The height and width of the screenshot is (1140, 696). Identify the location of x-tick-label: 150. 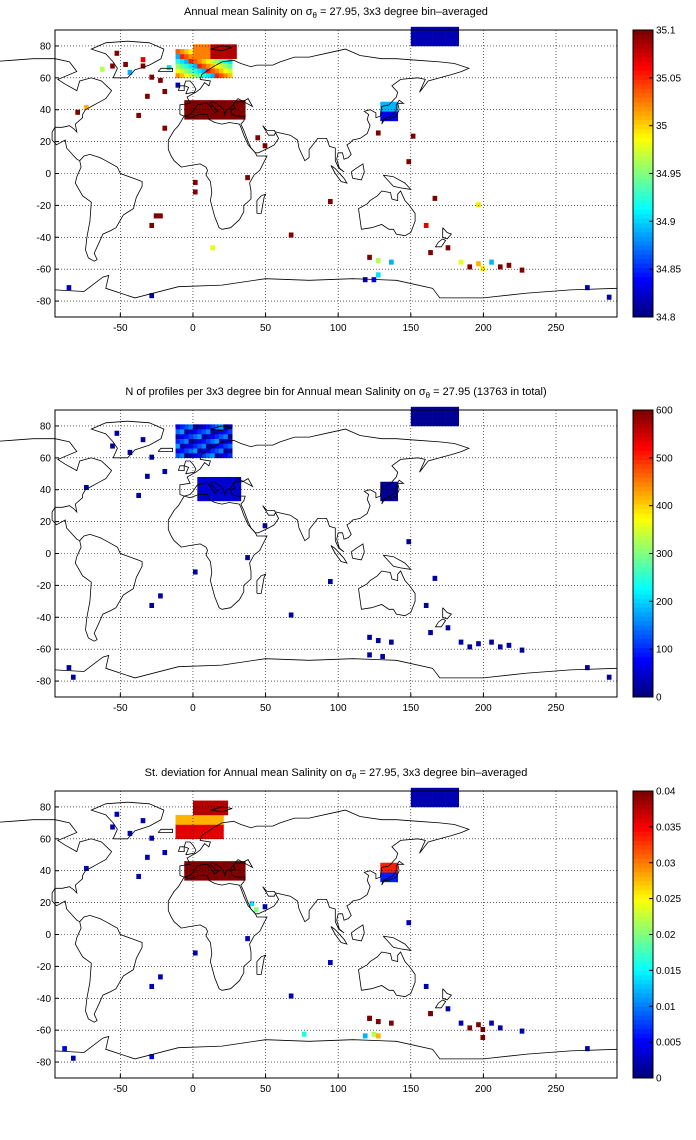
(410, 708).